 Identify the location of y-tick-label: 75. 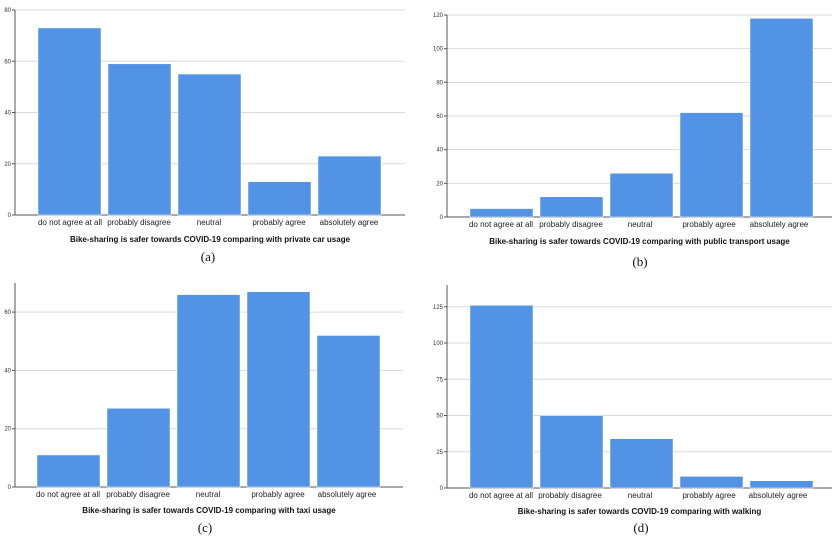
(439, 380).